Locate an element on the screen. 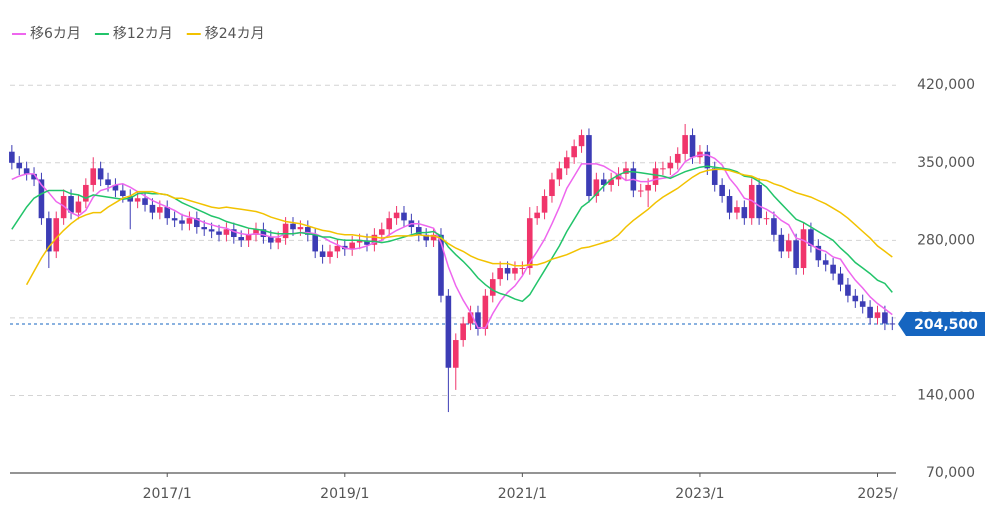  y-tick-label: 70,000 is located at coordinates (950, 473).